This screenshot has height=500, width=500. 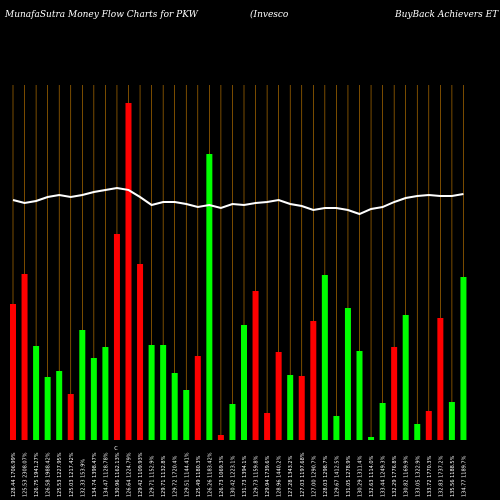 I want to click on x-tick-label: 129.94 1739.6%, so click(x=268, y=476).